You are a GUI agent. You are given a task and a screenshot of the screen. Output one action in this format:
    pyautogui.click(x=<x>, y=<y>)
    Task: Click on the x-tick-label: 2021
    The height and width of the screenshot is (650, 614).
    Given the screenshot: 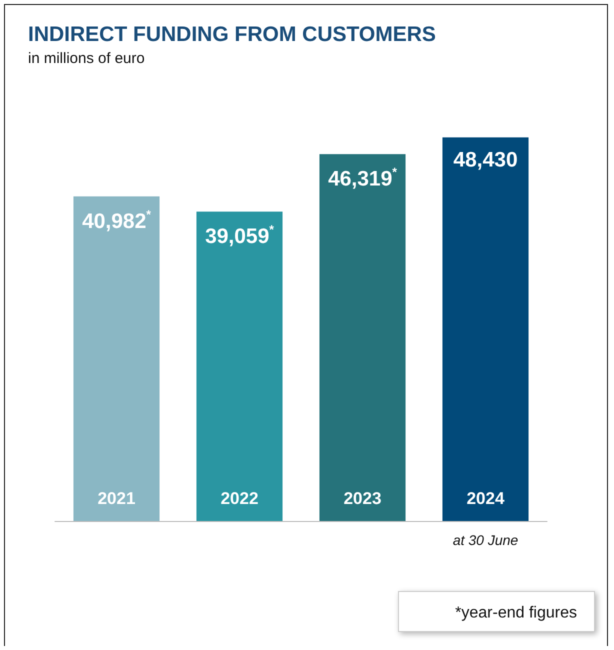 What is the action you would take?
    pyautogui.click(x=117, y=498)
    